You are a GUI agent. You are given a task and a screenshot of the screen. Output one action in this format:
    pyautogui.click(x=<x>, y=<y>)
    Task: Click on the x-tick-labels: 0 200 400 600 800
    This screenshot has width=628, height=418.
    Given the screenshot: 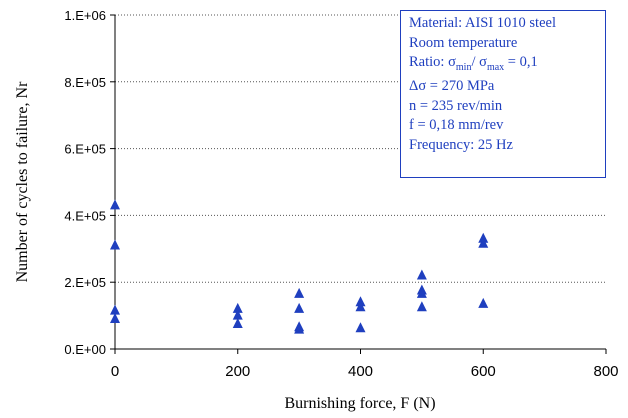 What is the action you would take?
    pyautogui.click(x=365, y=364)
    